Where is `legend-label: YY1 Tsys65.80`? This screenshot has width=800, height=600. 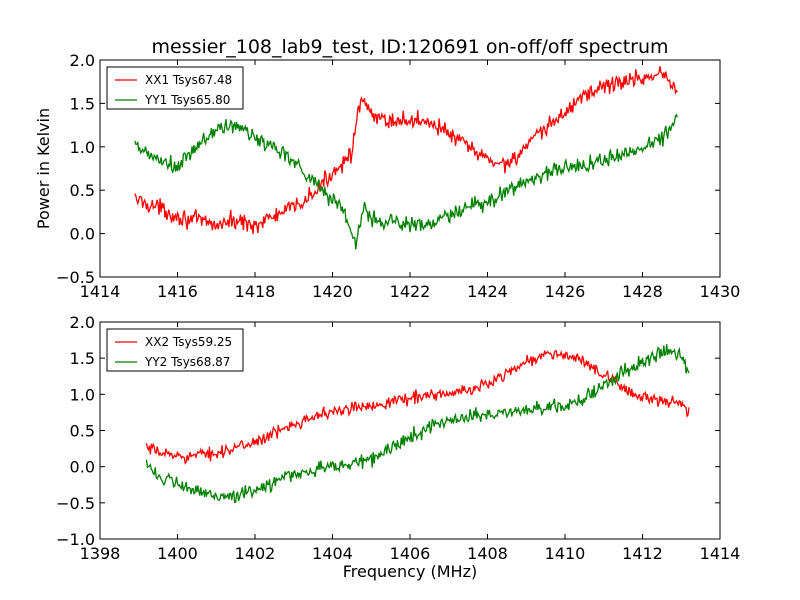 legend-label: YY1 Tsys65.80 is located at coordinates (187, 100).